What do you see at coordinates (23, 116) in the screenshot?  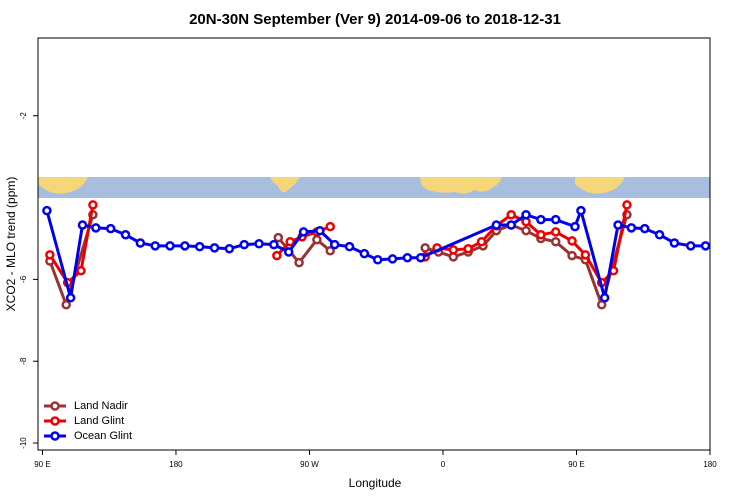 I see `y-tick-label: -2` at bounding box center [23, 116].